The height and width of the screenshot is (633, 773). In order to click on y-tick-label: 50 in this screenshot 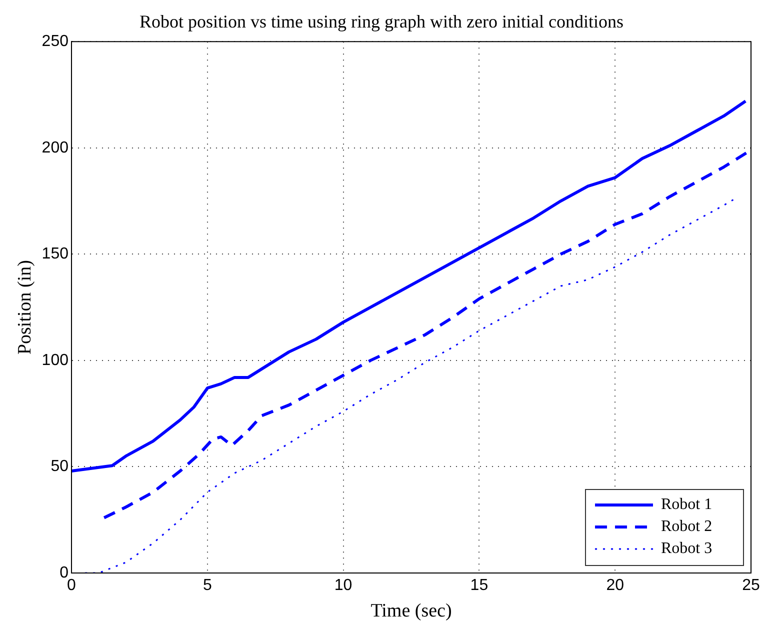, I will do `click(59, 467)`.